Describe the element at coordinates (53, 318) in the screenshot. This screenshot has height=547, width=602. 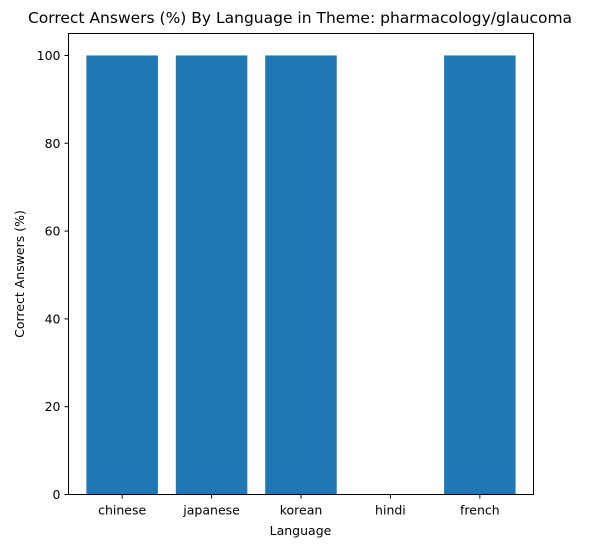
I see `y-tick-label: 40` at that location.